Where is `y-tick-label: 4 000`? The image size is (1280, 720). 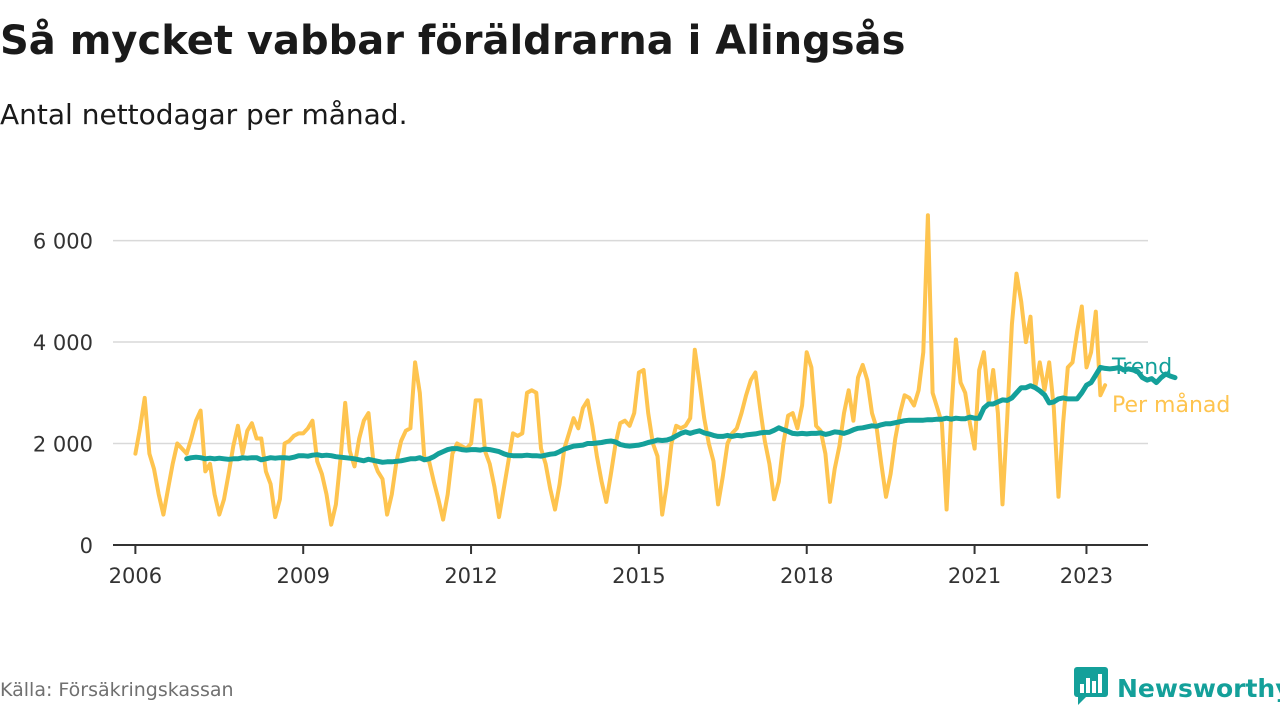 y-tick-label: 4 000 is located at coordinates (63, 343).